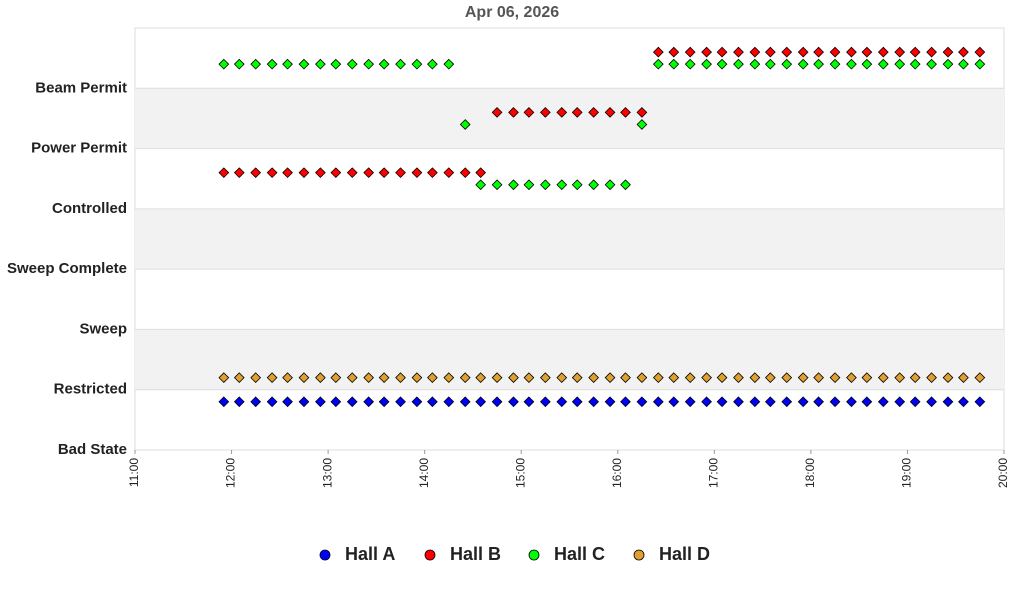 This screenshot has height=600, width=1024. What do you see at coordinates (370, 554) in the screenshot?
I see `legend-label: Hall A` at bounding box center [370, 554].